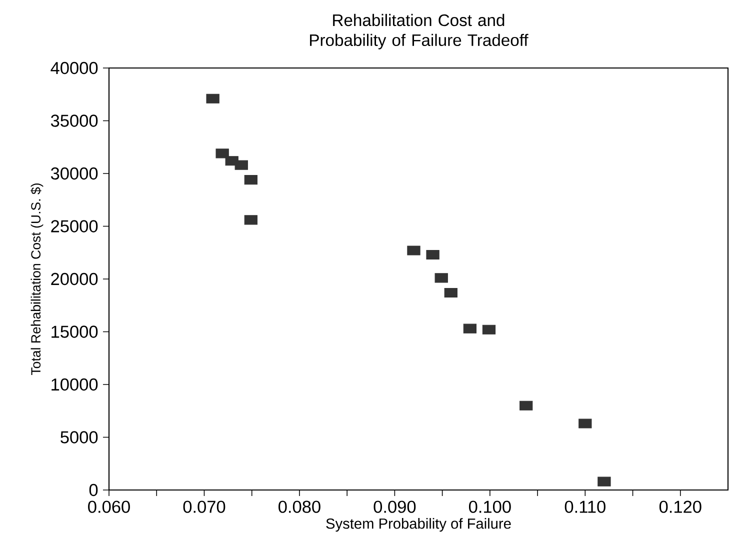 This screenshot has height=550, width=730. I want to click on y-tick-label: 15000, so click(75, 332).